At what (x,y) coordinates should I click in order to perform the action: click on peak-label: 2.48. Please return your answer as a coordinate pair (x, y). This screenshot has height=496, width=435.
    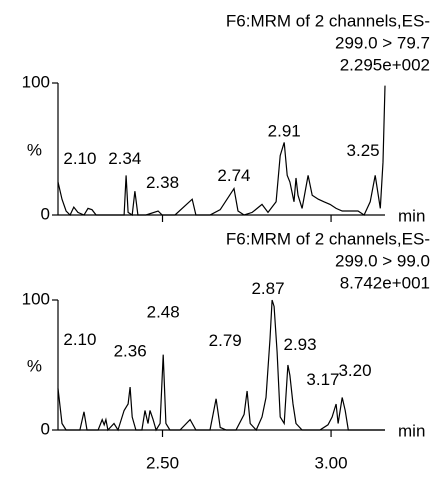
    Looking at the image, I should click on (163, 311).